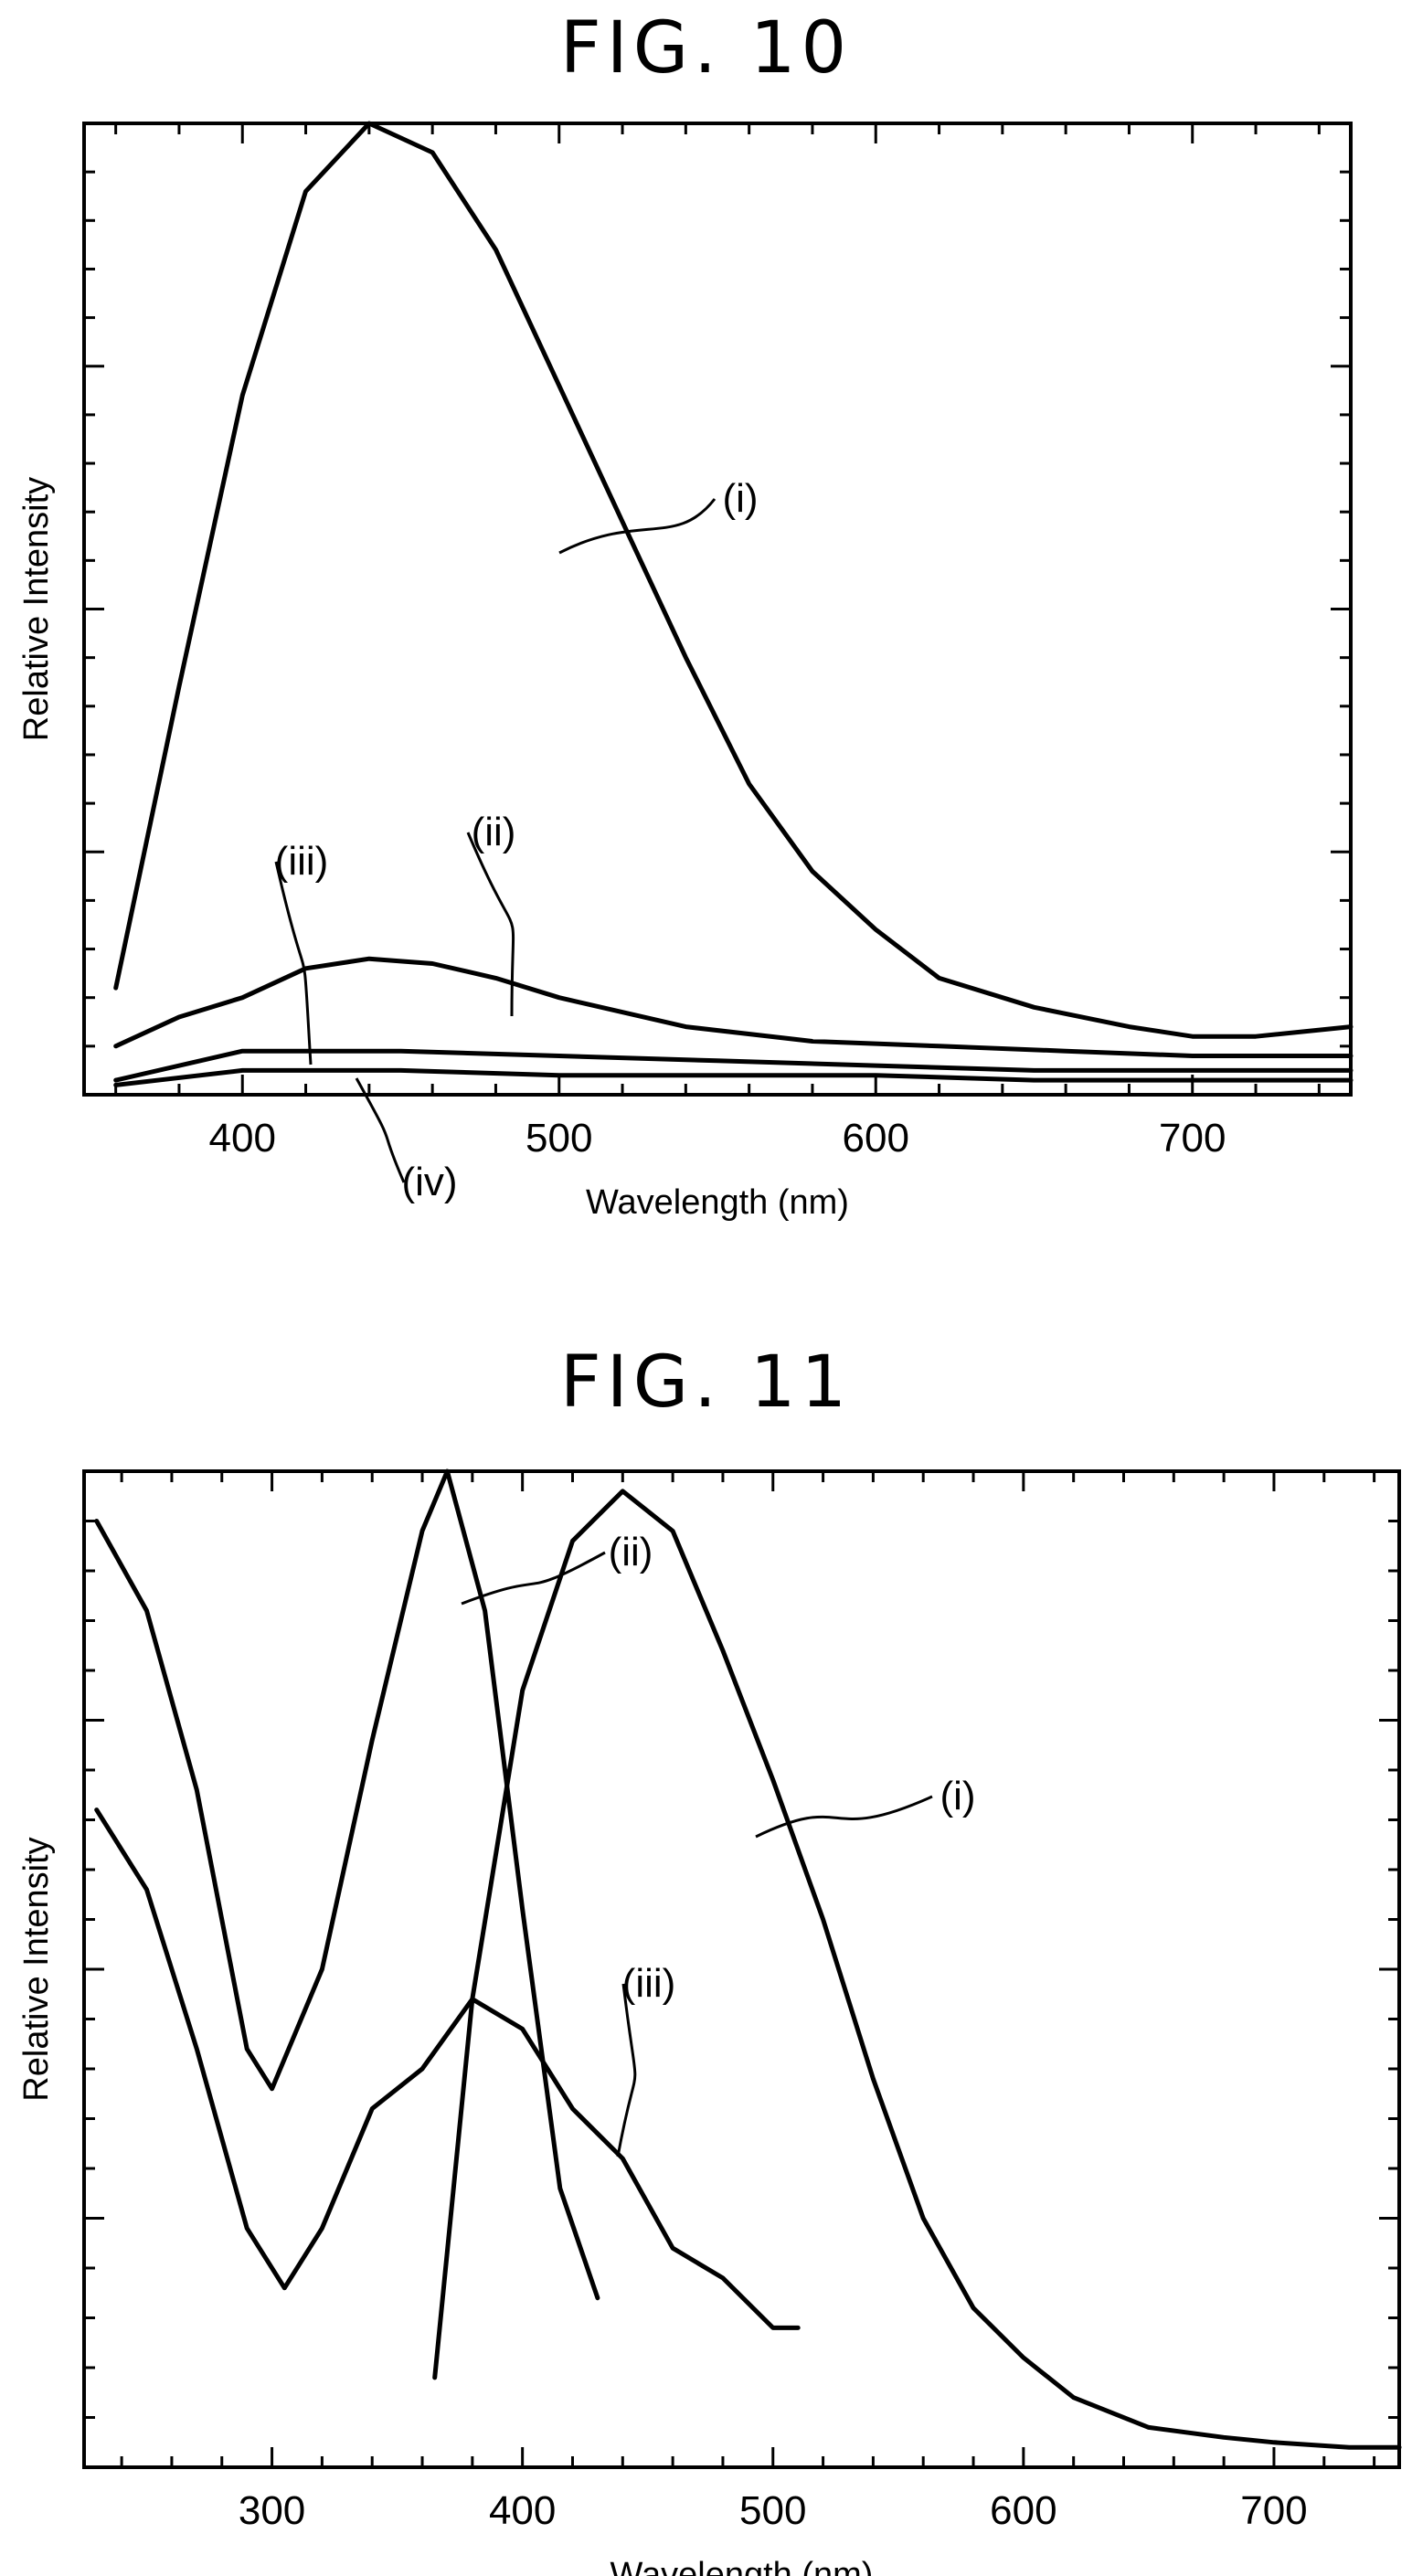 The height and width of the screenshot is (2576, 1412). I want to click on x-tick-label: 300, so click(272, 2510).